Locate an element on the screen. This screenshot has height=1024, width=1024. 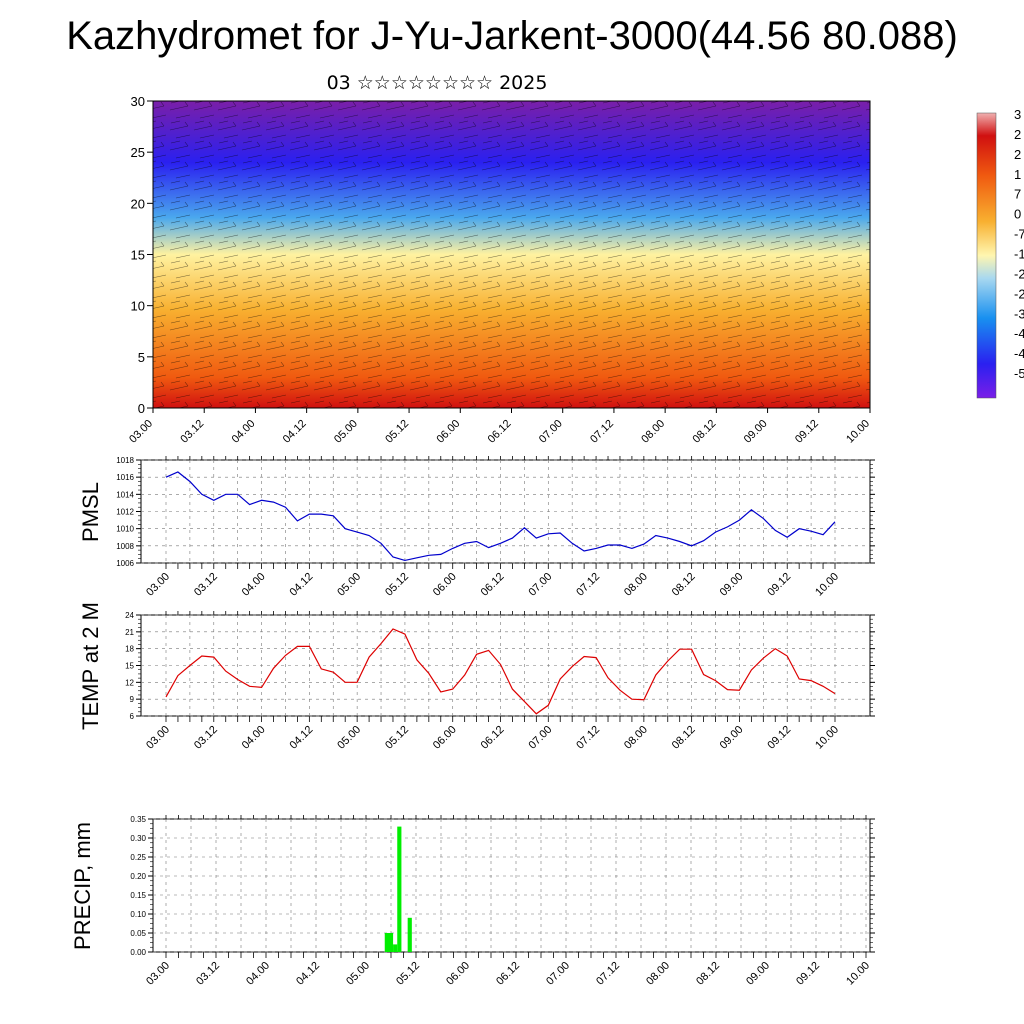
colorbar-label: -7 is located at coordinates (1019, 234).